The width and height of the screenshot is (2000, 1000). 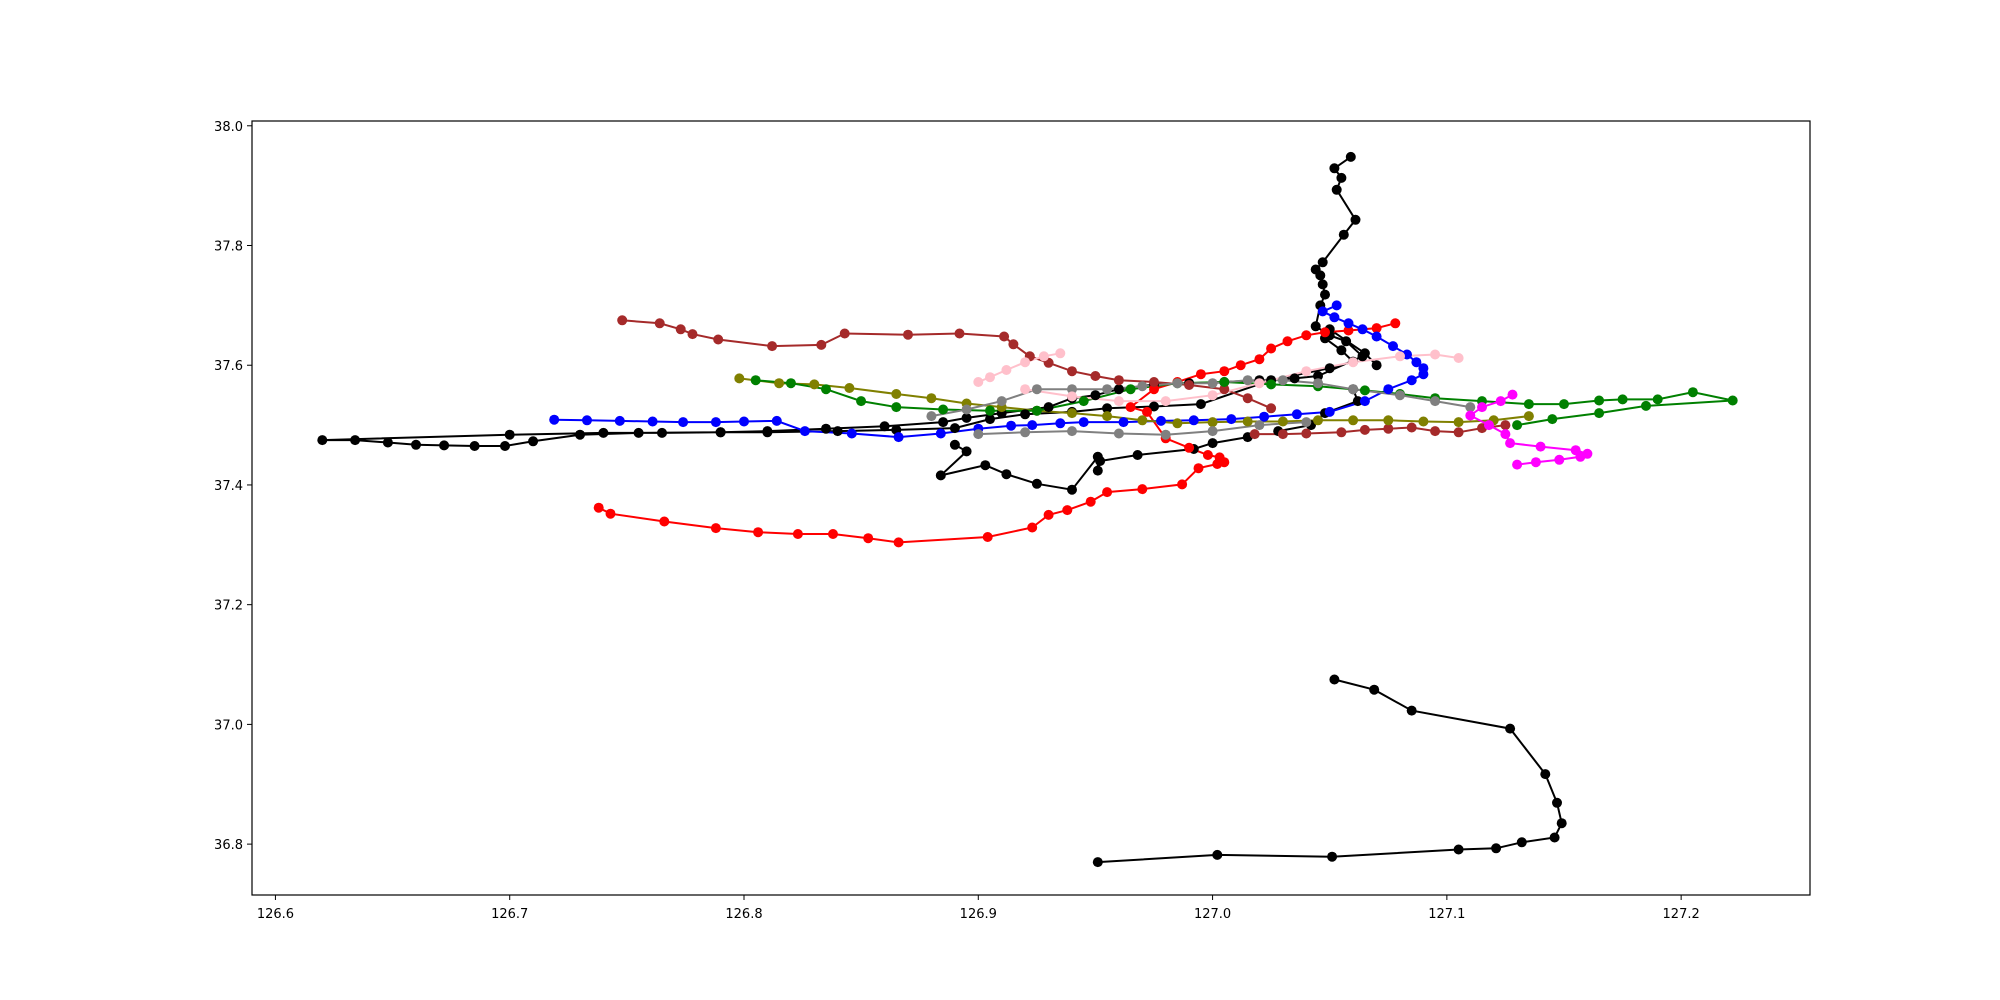 I want to click on x-axis: 126.6 126.7 126.8 126.9 127.0 127.1 127.2, so click(x=978, y=908).